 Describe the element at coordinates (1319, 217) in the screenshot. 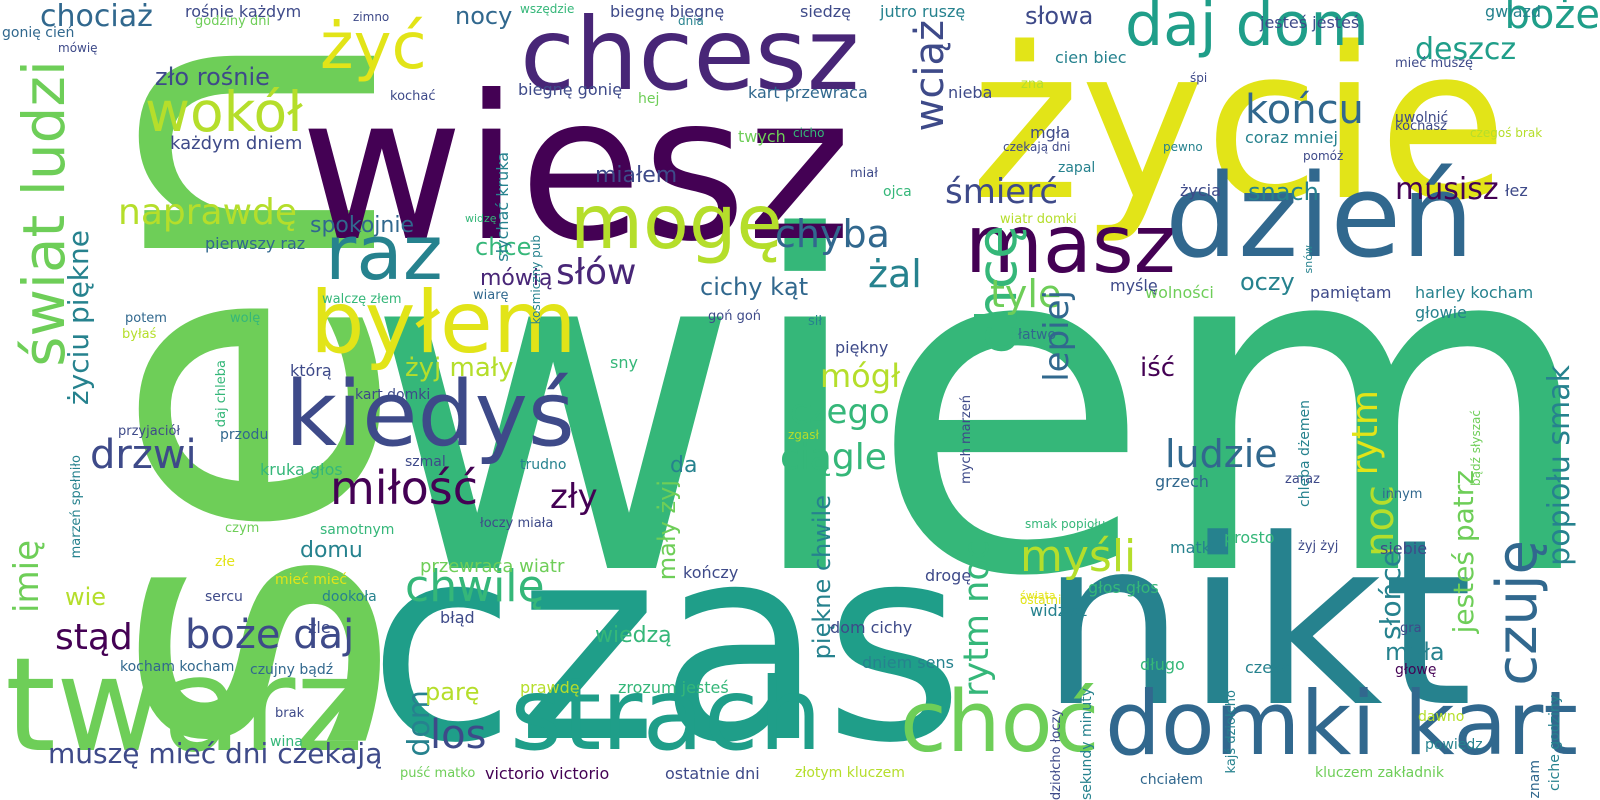

I see `word-dzień: dzień` at that location.